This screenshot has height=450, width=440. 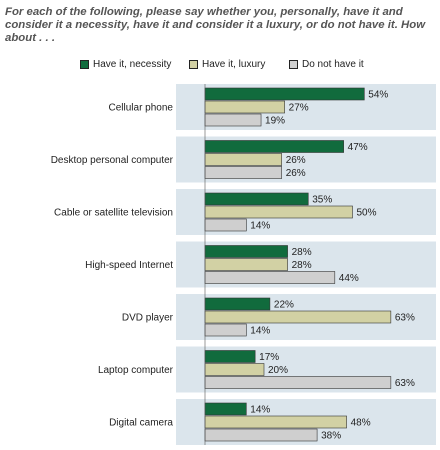 I want to click on value-label-necessity: 17%, so click(x=269, y=357).